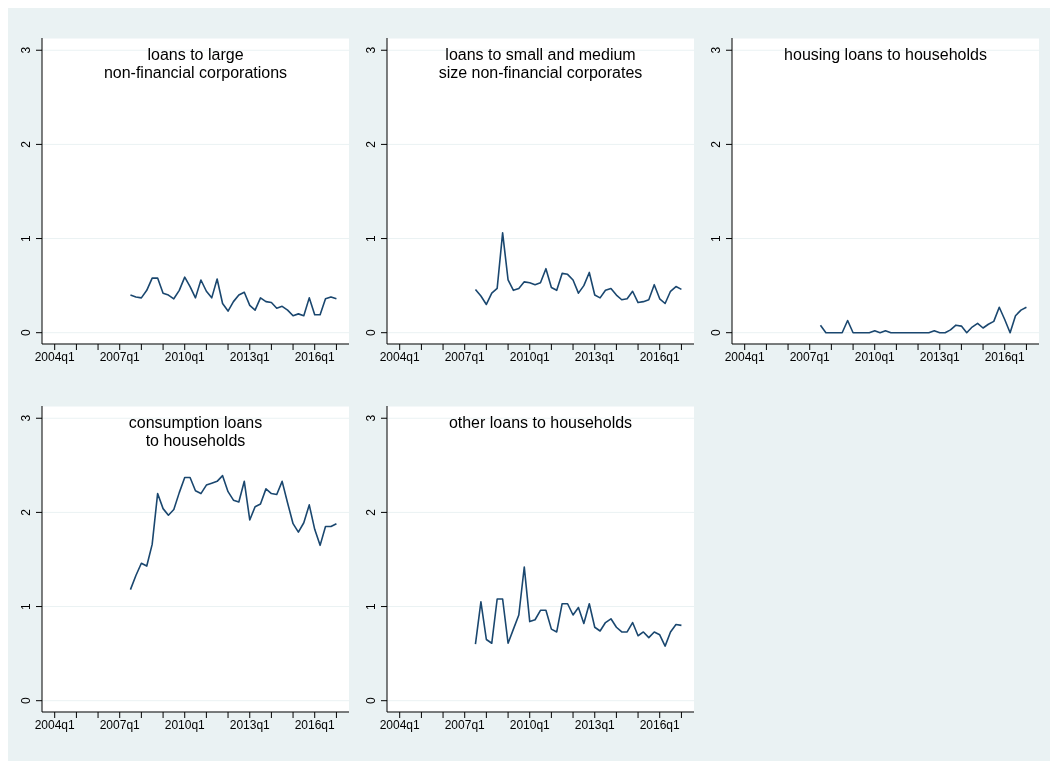  What do you see at coordinates (540, 423) in the screenshot?
I see `text: other loans to households` at bounding box center [540, 423].